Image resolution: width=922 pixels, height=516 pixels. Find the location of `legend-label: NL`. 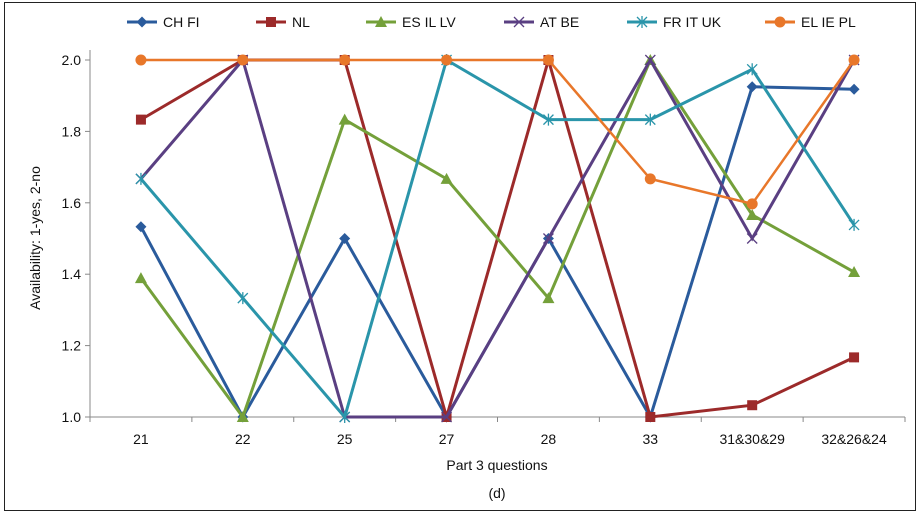

legend-label: NL is located at coordinates (301, 22).